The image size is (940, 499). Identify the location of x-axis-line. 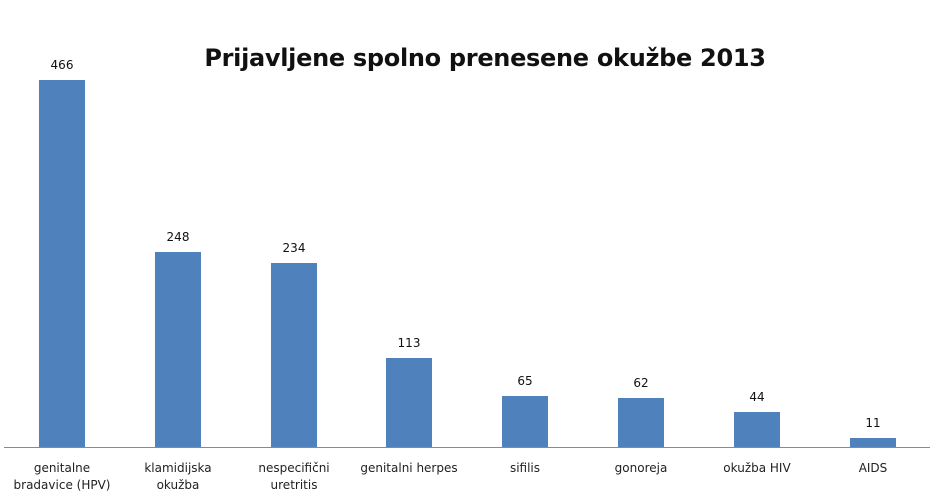
(467, 447).